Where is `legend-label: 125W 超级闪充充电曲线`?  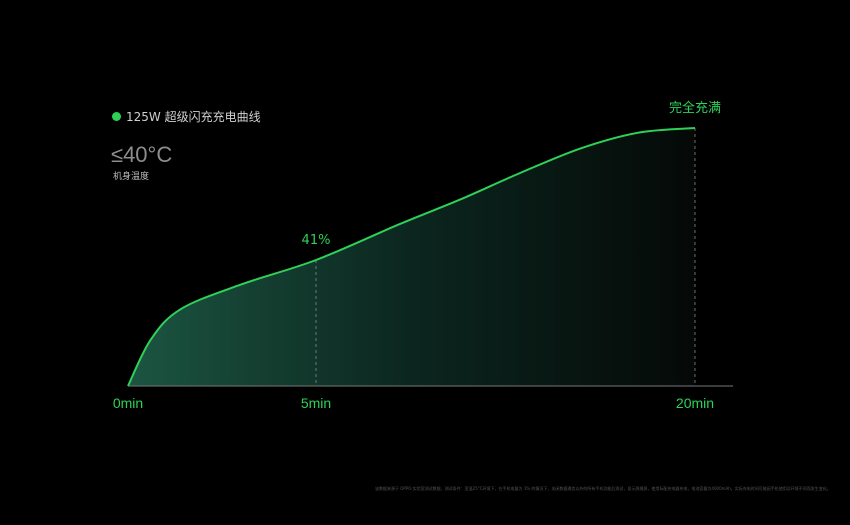
legend-label: 125W 超级闪充充电曲线 is located at coordinates (193, 117).